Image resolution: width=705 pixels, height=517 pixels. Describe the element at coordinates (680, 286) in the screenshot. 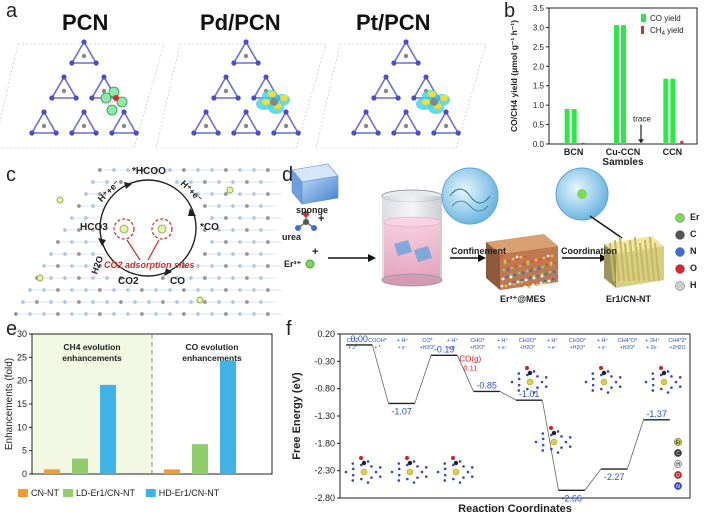

I see `legend-d-swatch` at that location.